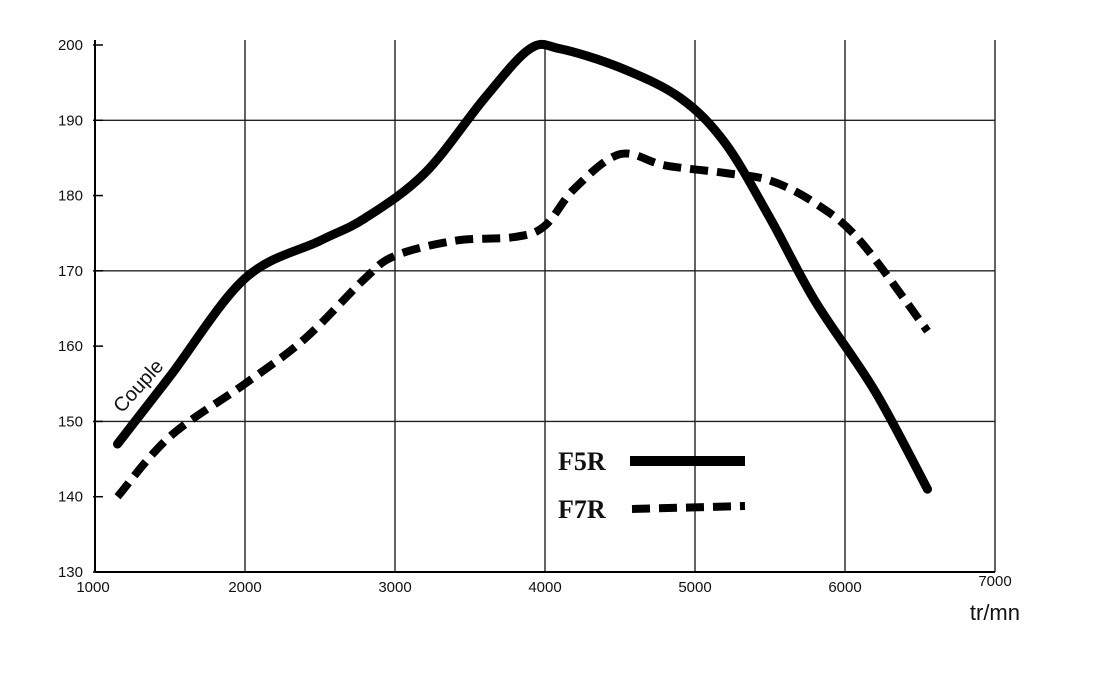  What do you see at coordinates (995, 612) in the screenshot?
I see `x-axis-label: tr/mn` at bounding box center [995, 612].